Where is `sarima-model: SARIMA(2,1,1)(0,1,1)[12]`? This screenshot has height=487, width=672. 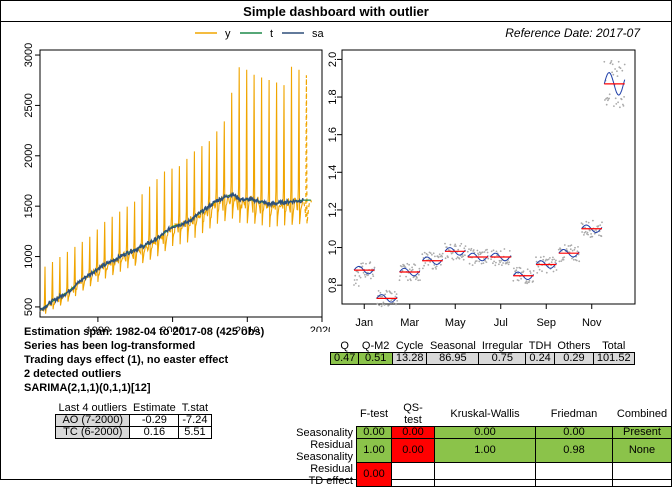
sarima-model: SARIMA(2,1,1)(0,1,1)[12] is located at coordinates (87, 388).